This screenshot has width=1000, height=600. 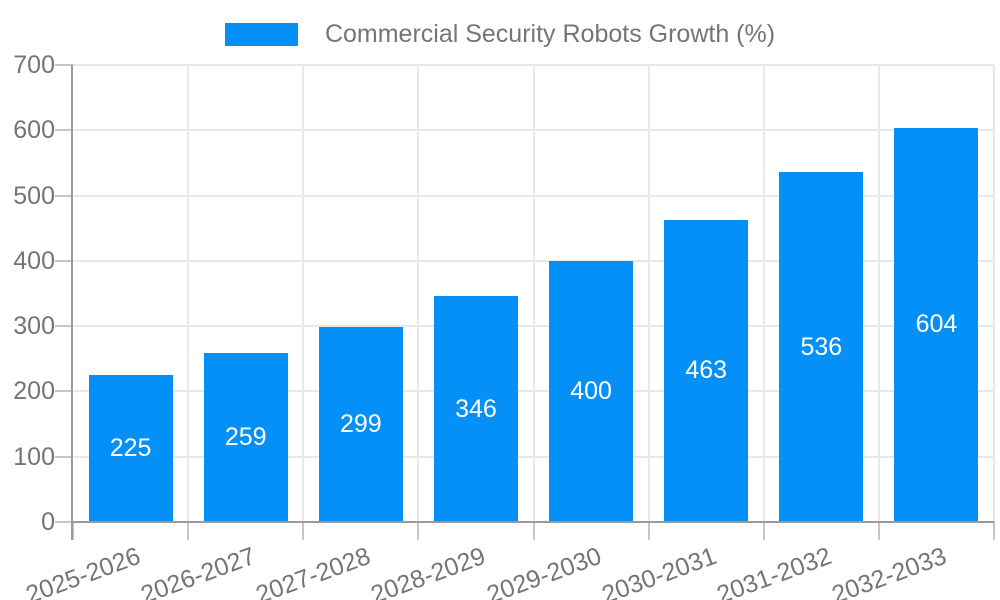 I want to click on y-tick-label: 300, so click(x=34, y=326).